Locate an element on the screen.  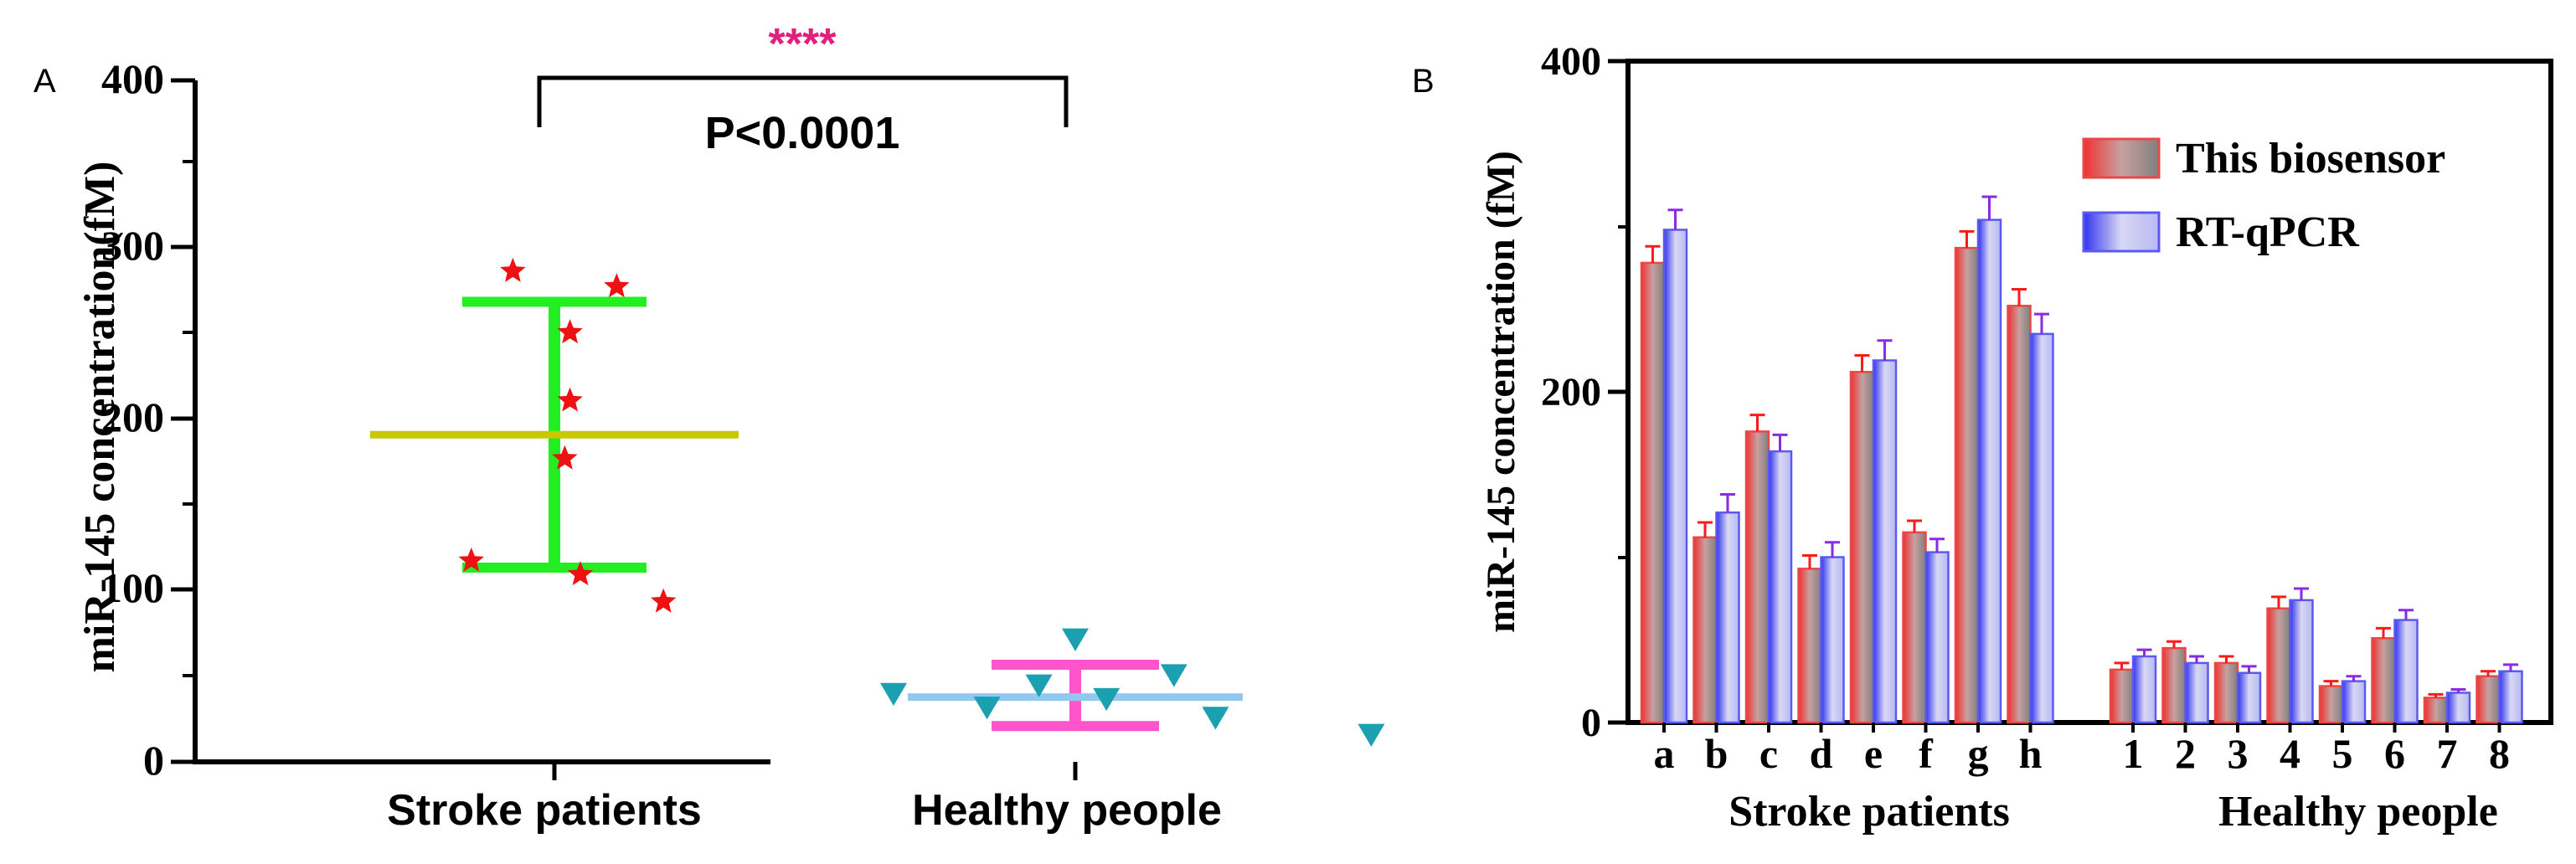
panel-b-label: B is located at coordinates (1423, 81).